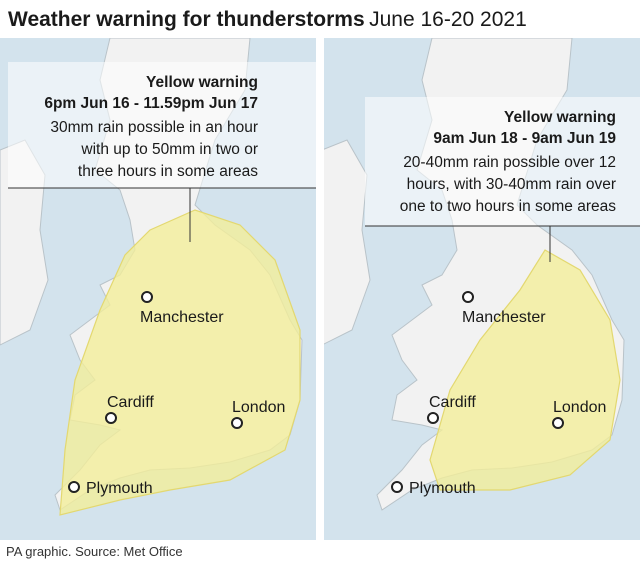 This screenshot has width=640, height=566. Describe the element at coordinates (168, 171) in the screenshot. I see `description: three hours in some areas` at that location.